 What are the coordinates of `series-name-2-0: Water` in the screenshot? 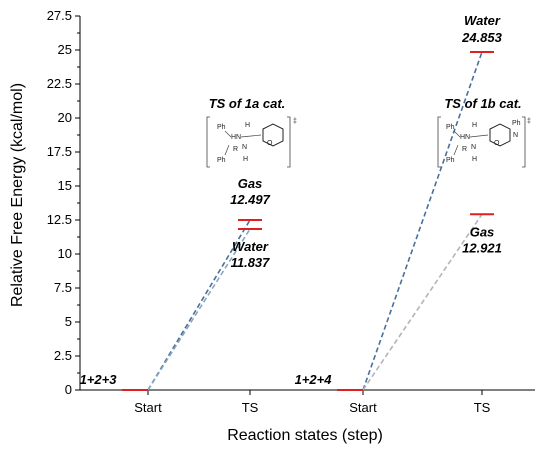 It's located at (482, 20).